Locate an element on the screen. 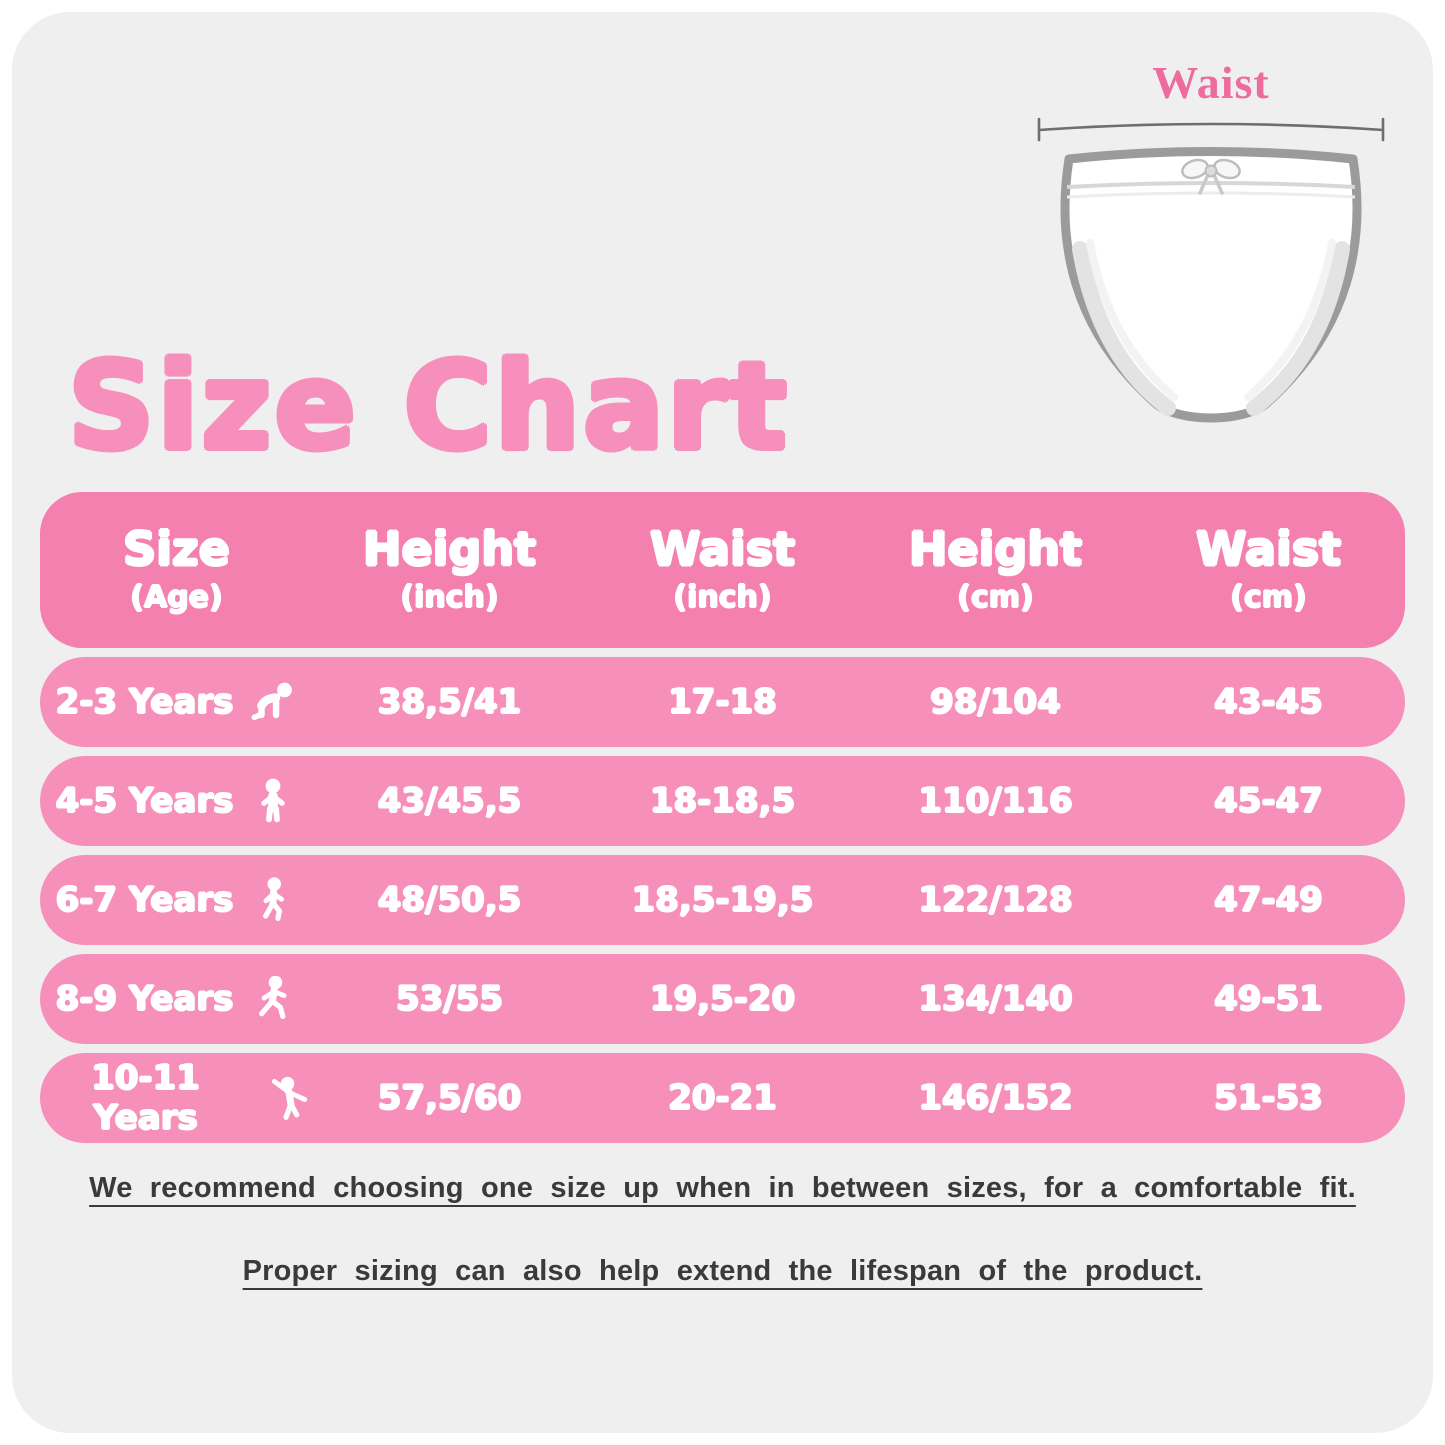  header-size-age: Size (Age) is located at coordinates (176, 570).